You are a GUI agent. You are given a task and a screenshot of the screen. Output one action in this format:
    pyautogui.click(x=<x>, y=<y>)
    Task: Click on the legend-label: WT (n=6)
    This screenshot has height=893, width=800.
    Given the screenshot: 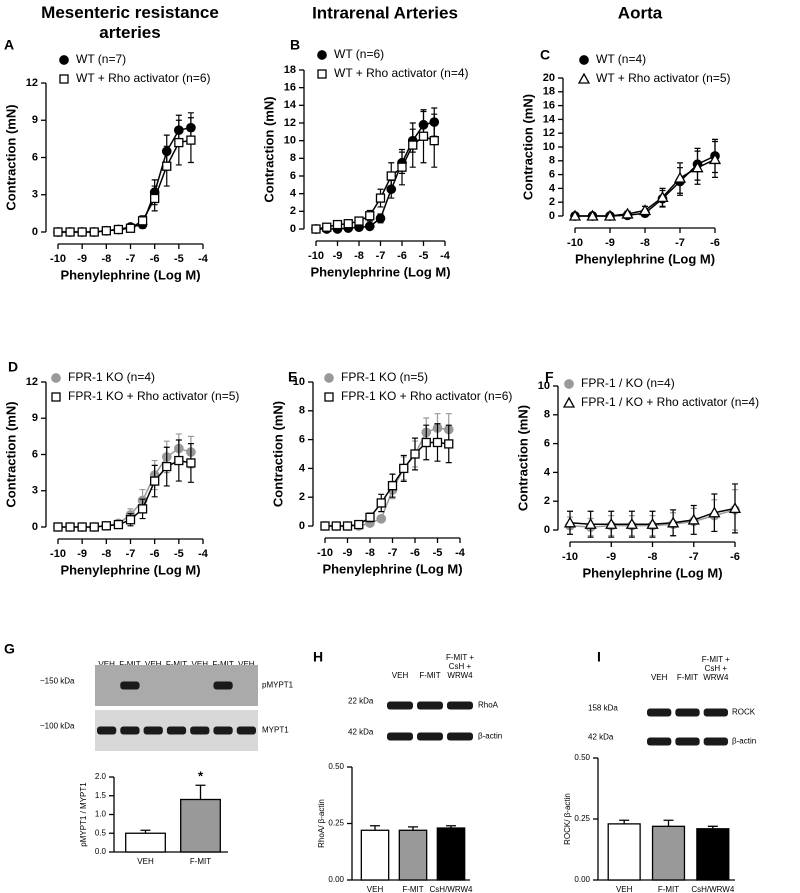 What is the action you would take?
    pyautogui.click(x=359, y=54)
    